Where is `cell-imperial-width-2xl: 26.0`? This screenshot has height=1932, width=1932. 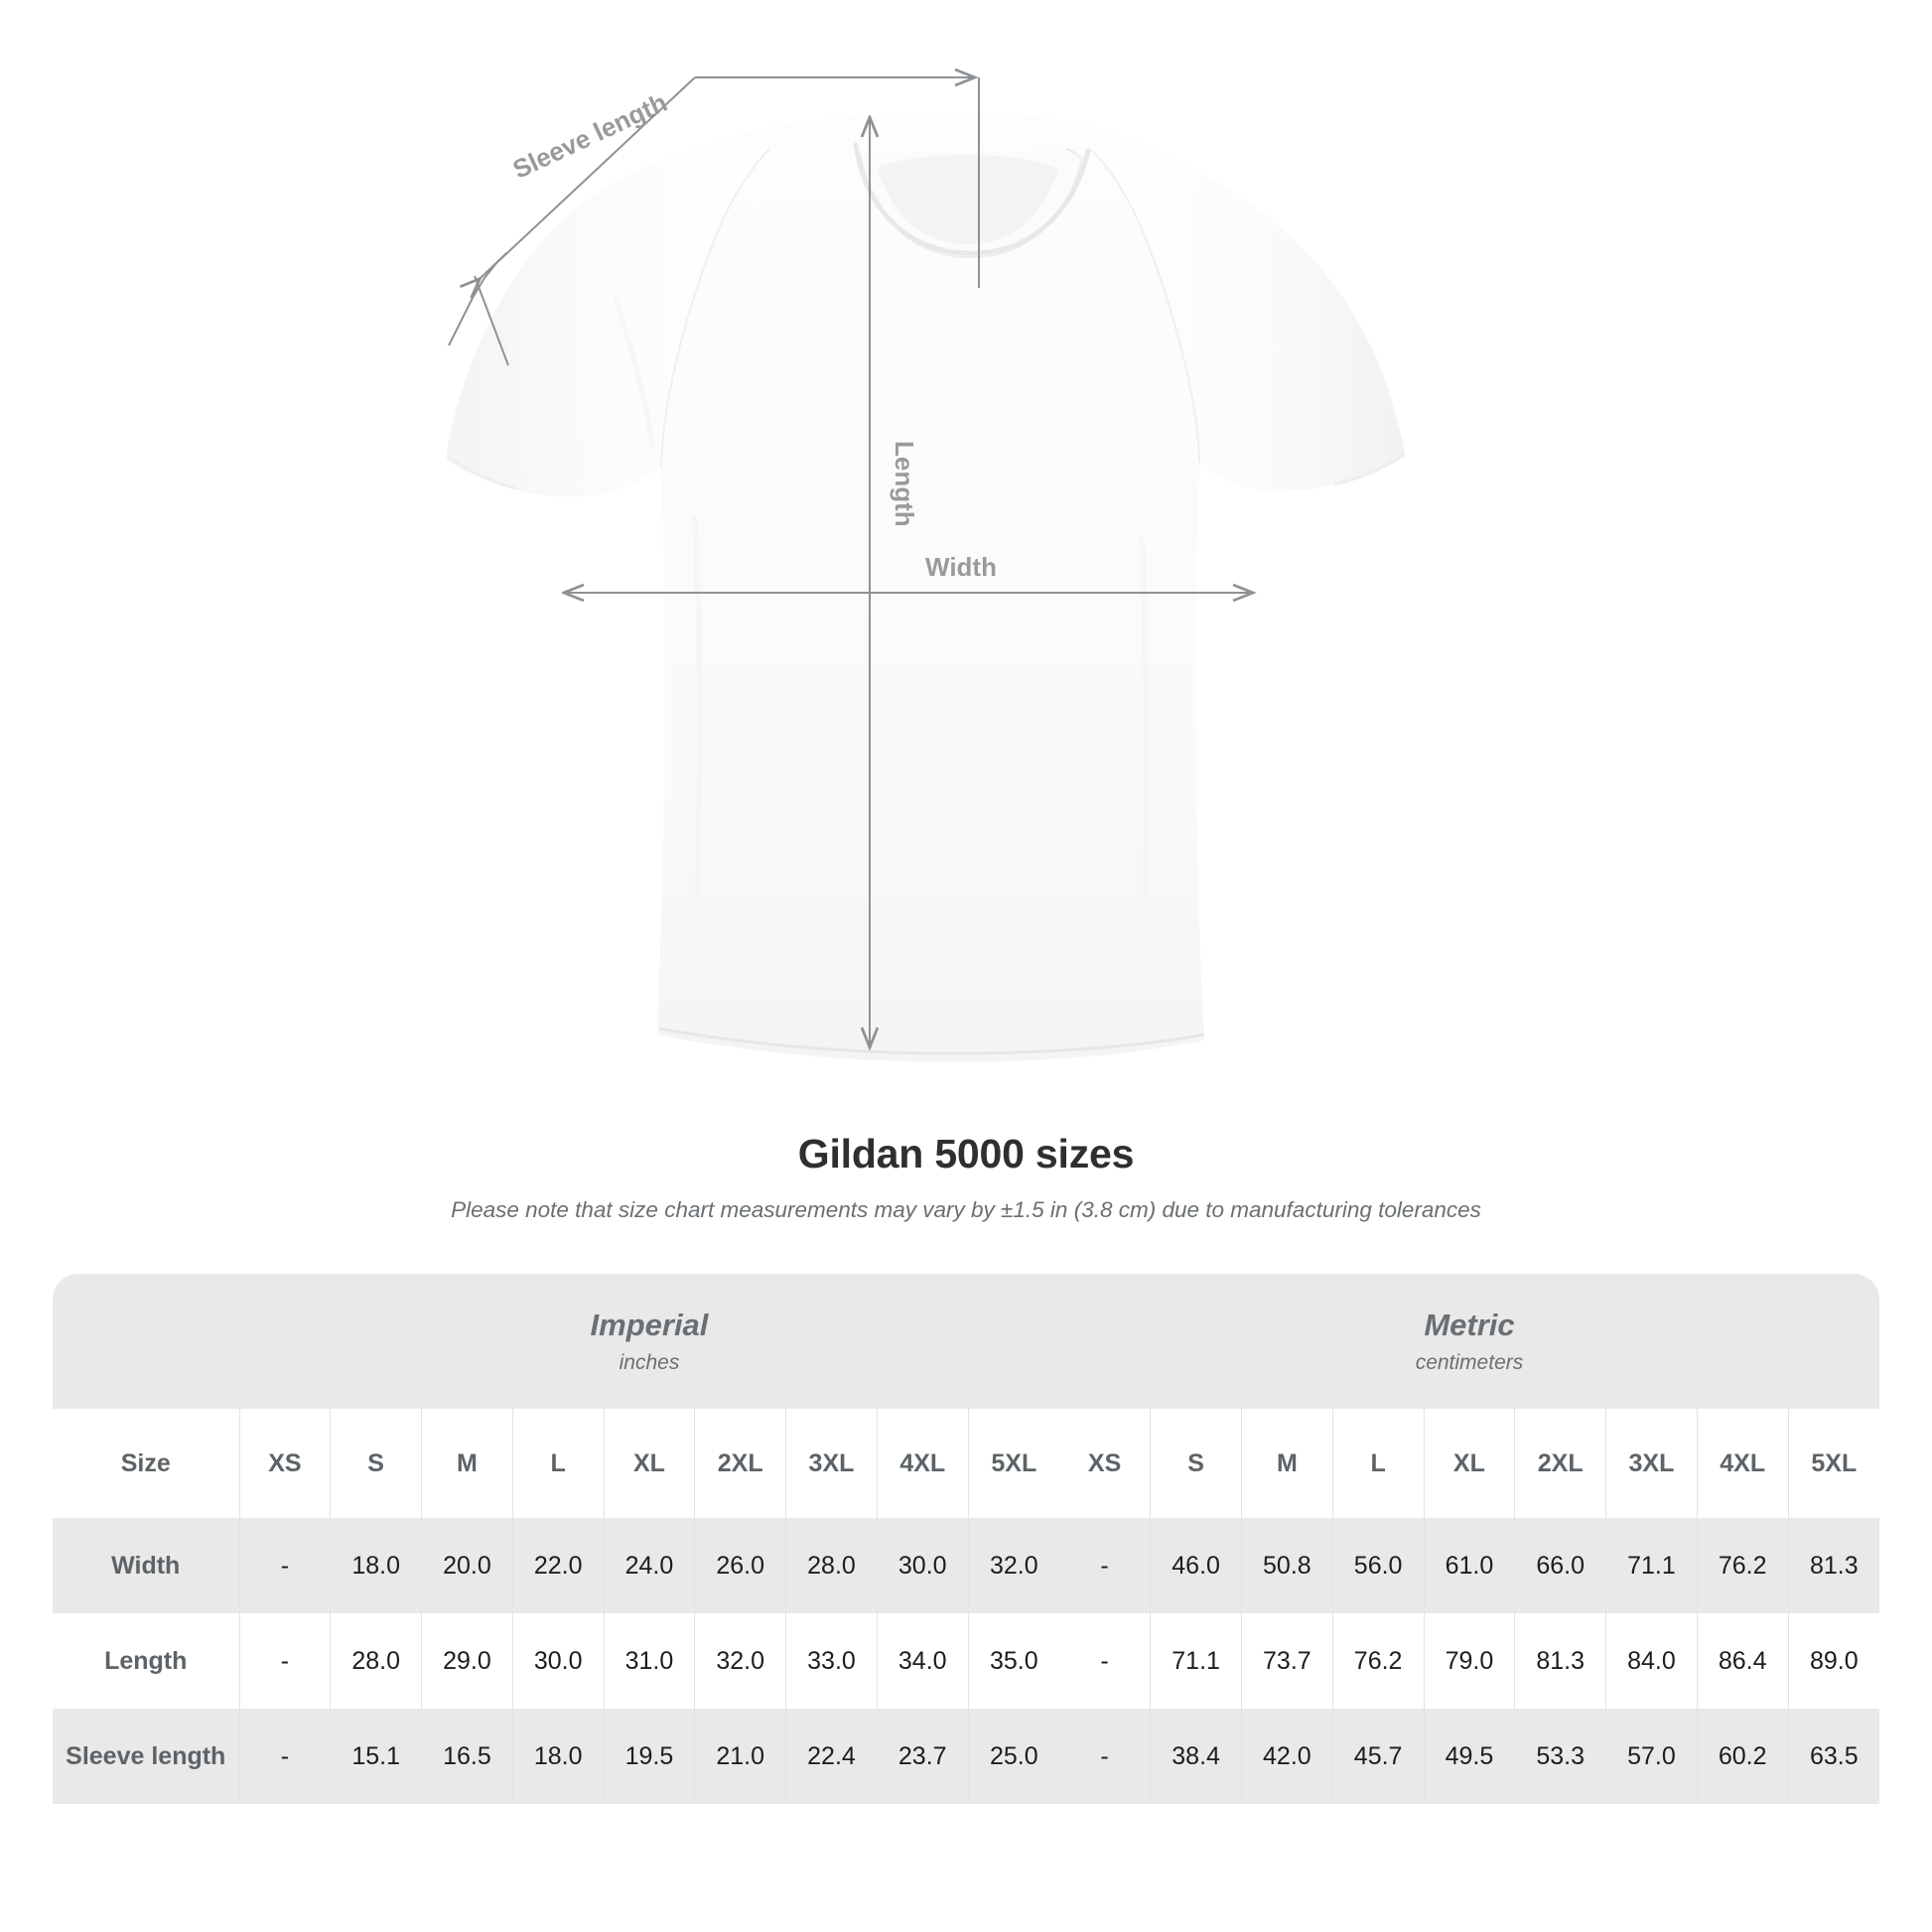
cell-imperial-width-2xl: 26.0 is located at coordinates (740, 1565).